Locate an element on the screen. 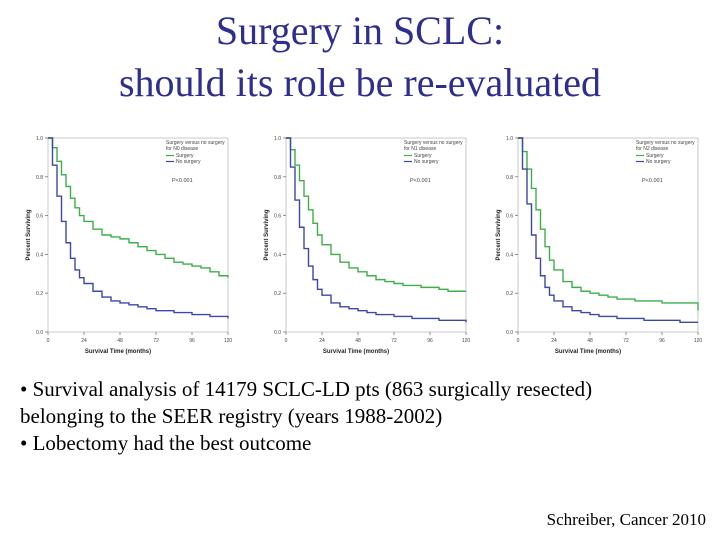 The height and width of the screenshot is (540, 720). bullet-line-3: • Lobectomy had the best outcome is located at coordinates (166, 443).